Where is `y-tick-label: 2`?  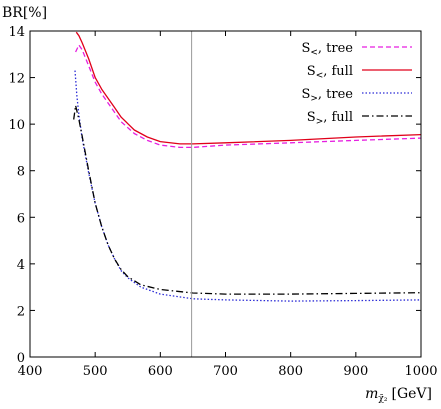
y-tick-label: 2 is located at coordinates (21, 311).